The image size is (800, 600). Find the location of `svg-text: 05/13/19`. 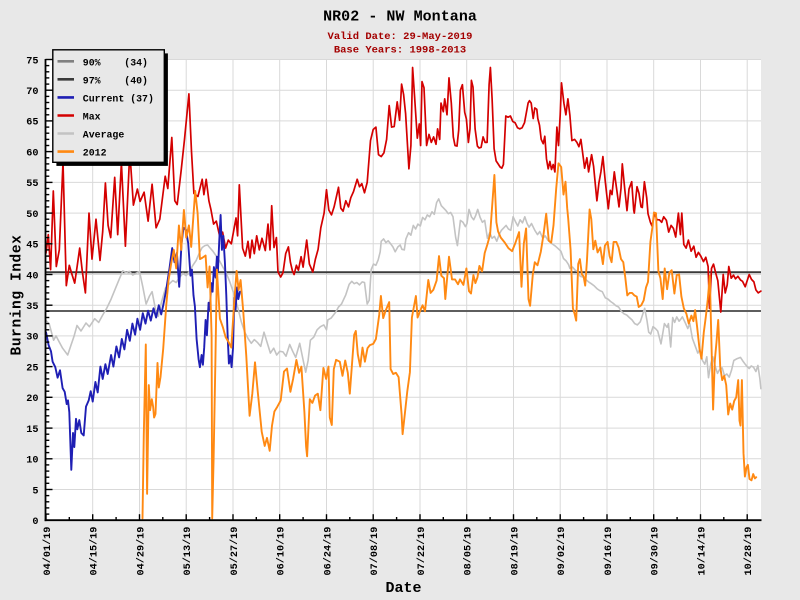

svg-text: 05/13/19 is located at coordinates (188, 551).